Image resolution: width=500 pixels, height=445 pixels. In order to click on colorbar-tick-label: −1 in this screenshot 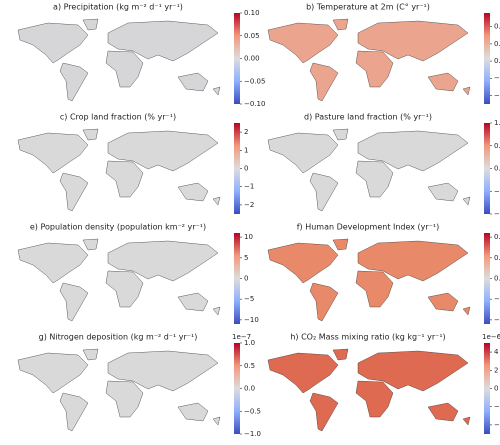, I will do `click(249, 187)`.